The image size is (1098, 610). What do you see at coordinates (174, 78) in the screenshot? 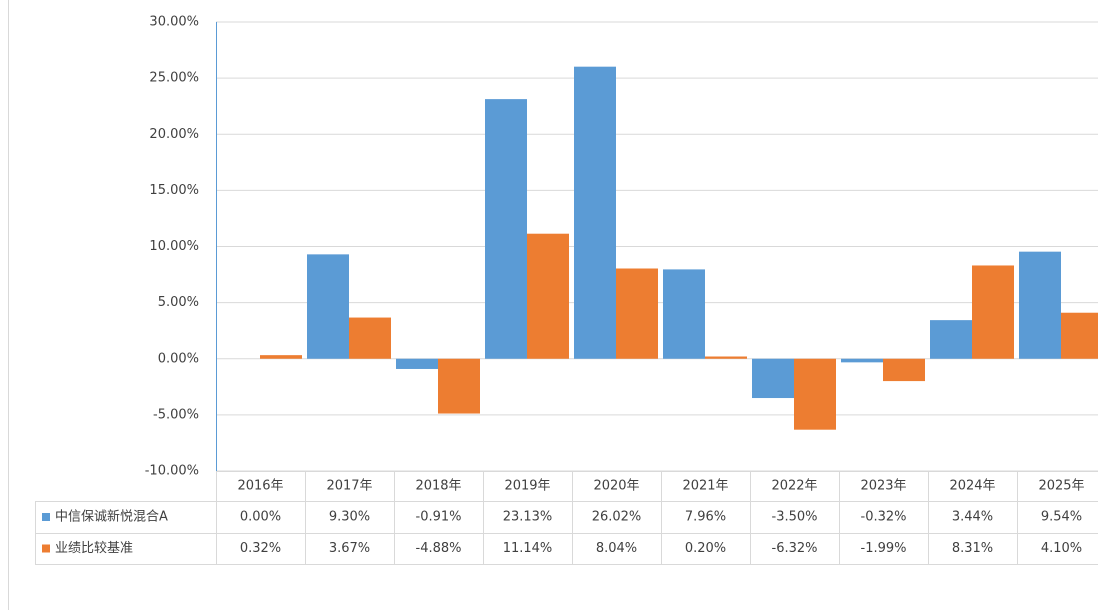
I see `y-tick-label: 25.00%` at bounding box center [174, 78].